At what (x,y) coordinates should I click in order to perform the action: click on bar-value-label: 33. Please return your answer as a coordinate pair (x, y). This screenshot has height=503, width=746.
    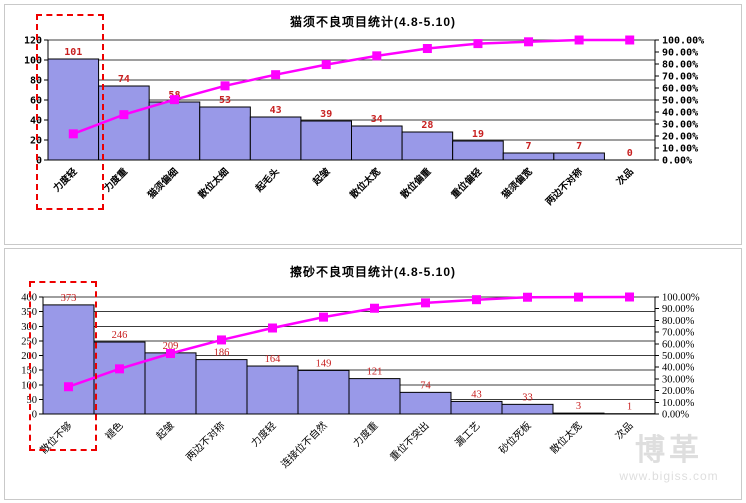
    Looking at the image, I should click on (527, 397).